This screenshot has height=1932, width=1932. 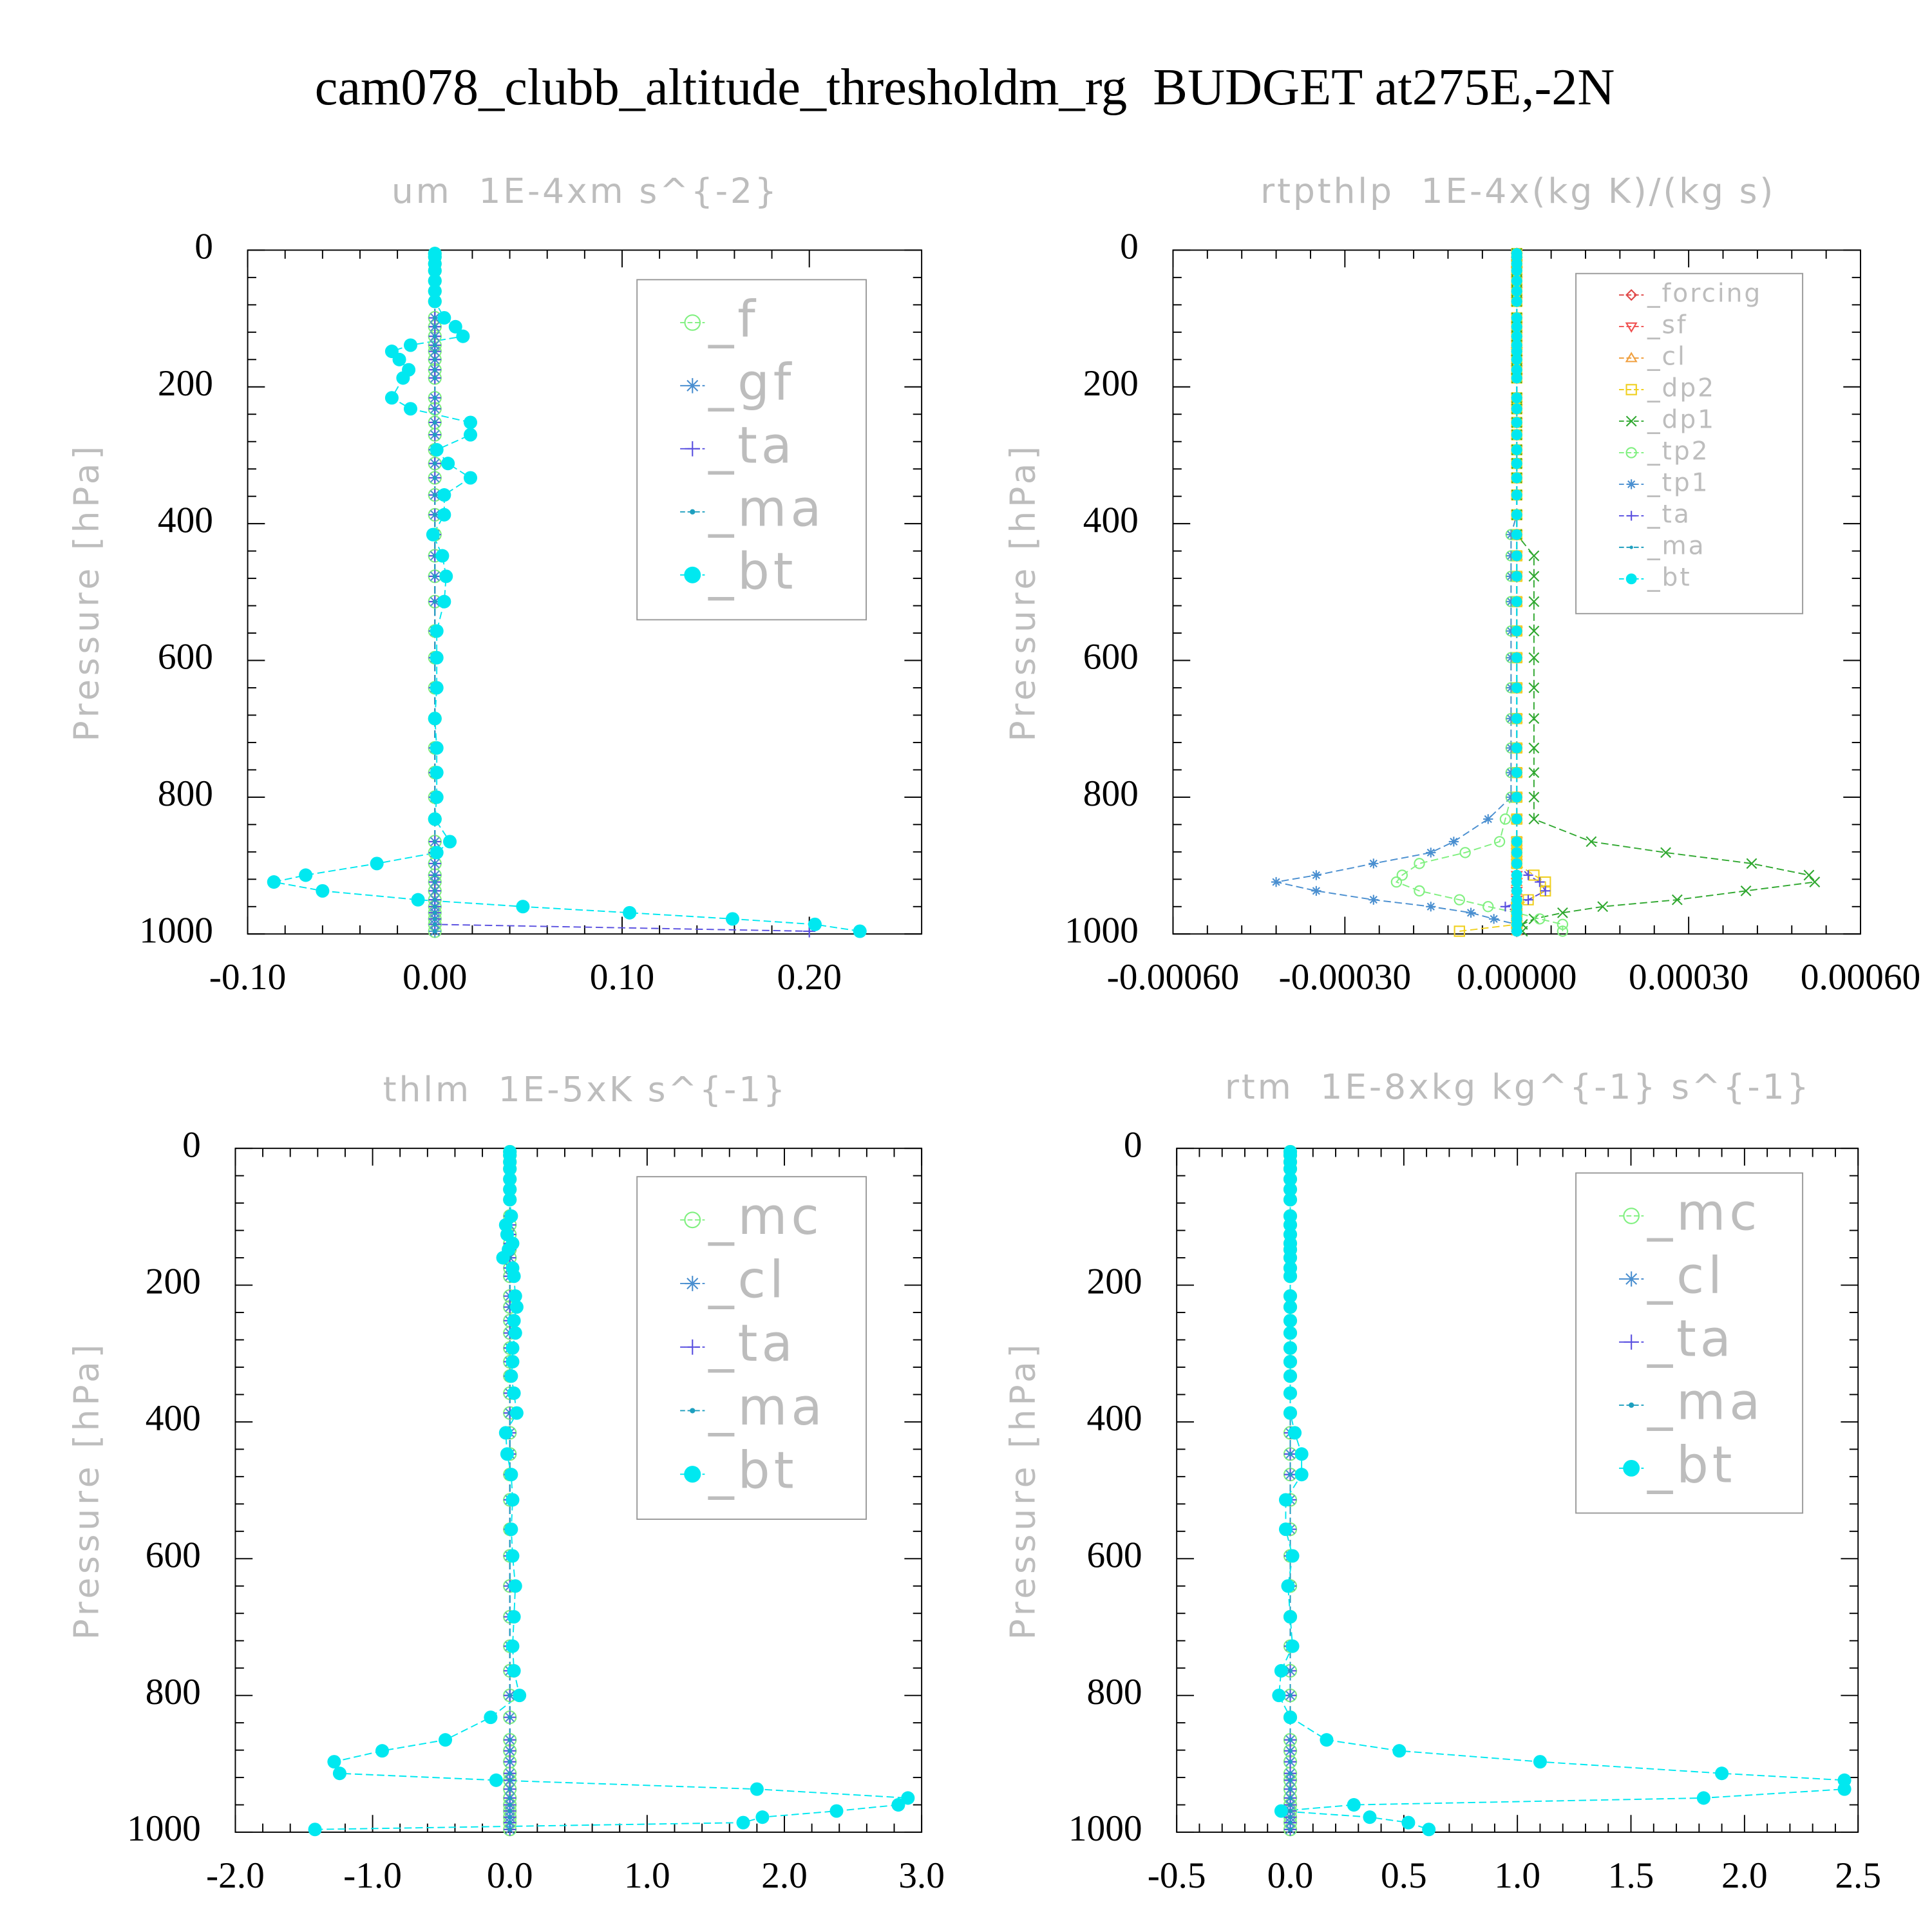 What do you see at coordinates (203, 247) in the screenshot?
I see `y-tick-label: 0` at bounding box center [203, 247].